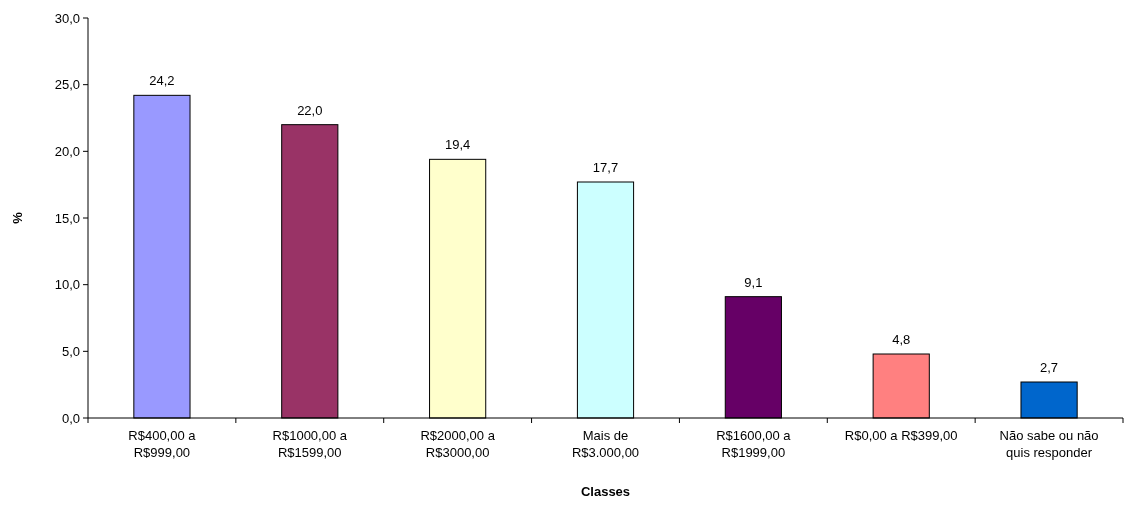 This screenshot has height=508, width=1141. I want to click on data-label: 17,7, so click(605, 167).